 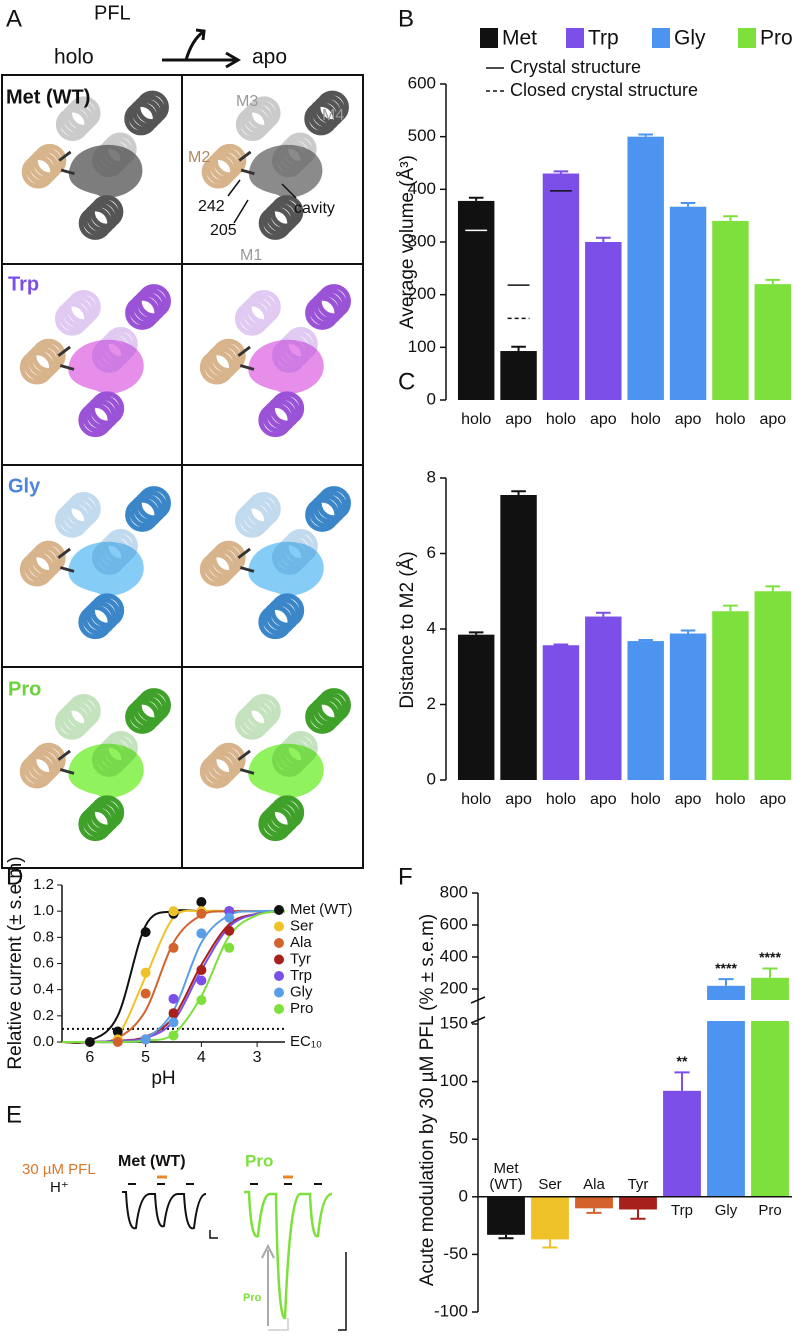 I want to click on y-tick-label: 300, so click(x=422, y=240).